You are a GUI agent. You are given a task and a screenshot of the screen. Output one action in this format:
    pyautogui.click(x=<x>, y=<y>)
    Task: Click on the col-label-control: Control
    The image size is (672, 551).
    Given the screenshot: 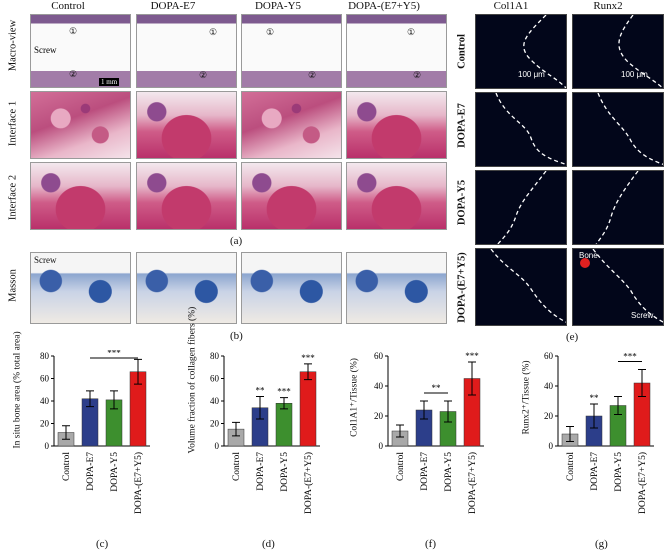 What is the action you would take?
    pyautogui.click(x=68, y=6)
    